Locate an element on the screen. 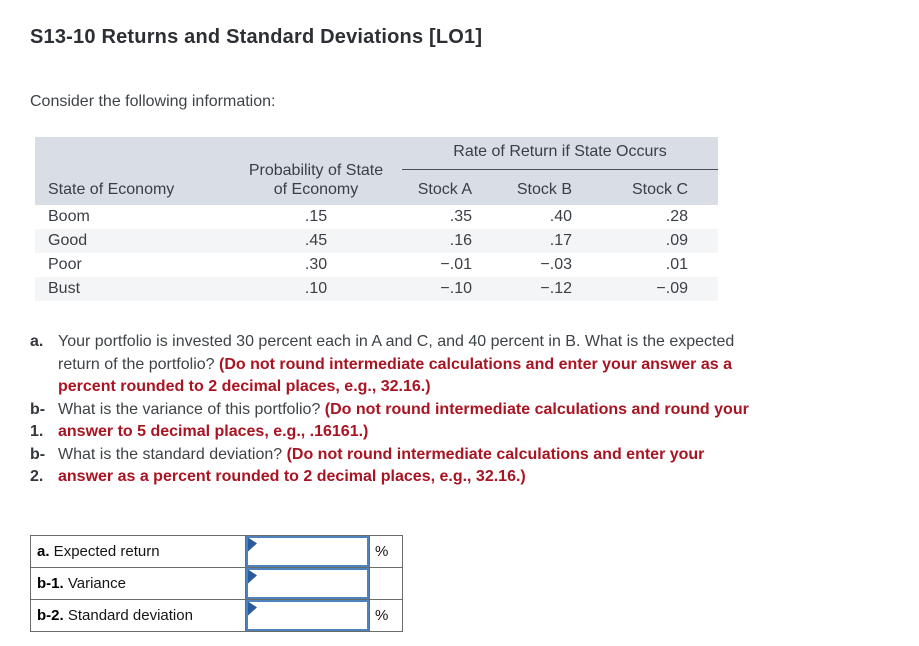 Image resolution: width=919 pixels, height=646 pixels. table-row-good: Good .45 .16 .17 .09 is located at coordinates (376, 241).